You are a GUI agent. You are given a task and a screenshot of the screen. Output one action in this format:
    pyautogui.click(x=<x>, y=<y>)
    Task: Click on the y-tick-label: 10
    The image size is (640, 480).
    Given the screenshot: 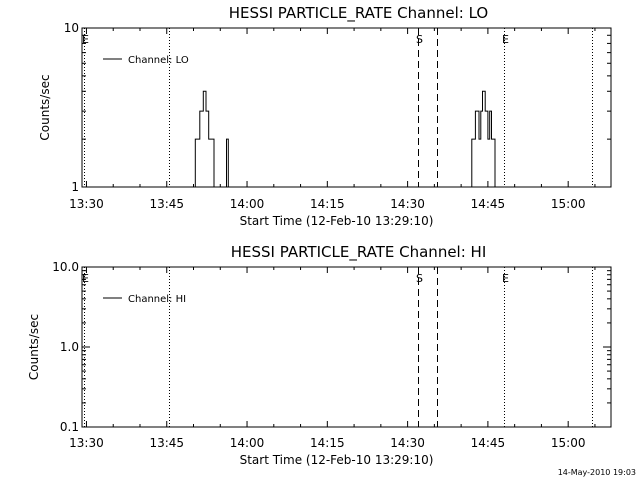 What is the action you would take?
    pyautogui.click(x=71, y=28)
    